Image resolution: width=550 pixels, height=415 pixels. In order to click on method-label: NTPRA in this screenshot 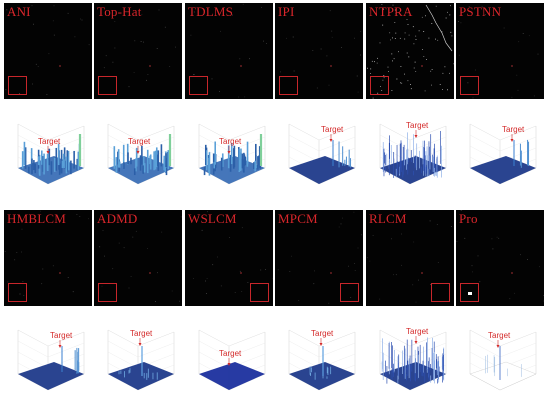, I will do `click(391, 11)`.